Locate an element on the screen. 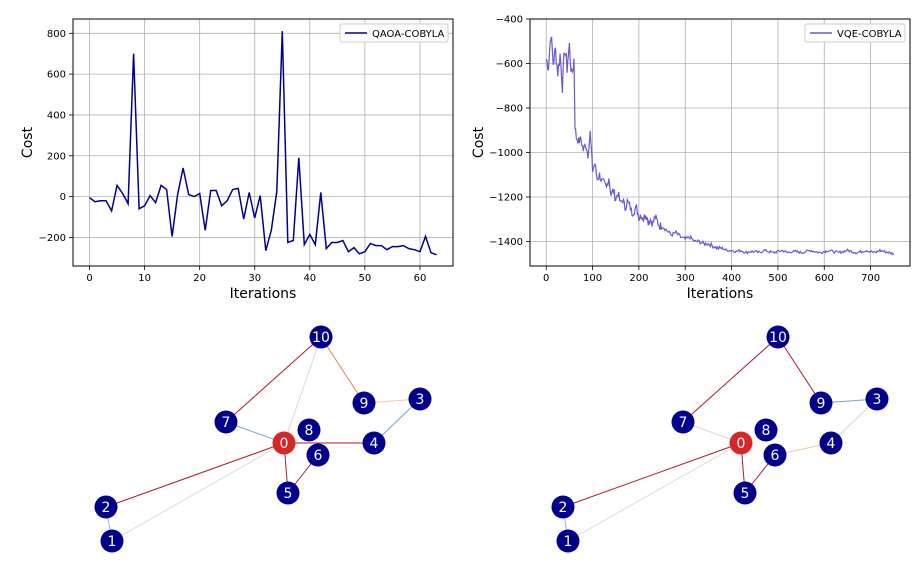  qaoa-x-tick-label: 0 is located at coordinates (89, 278).